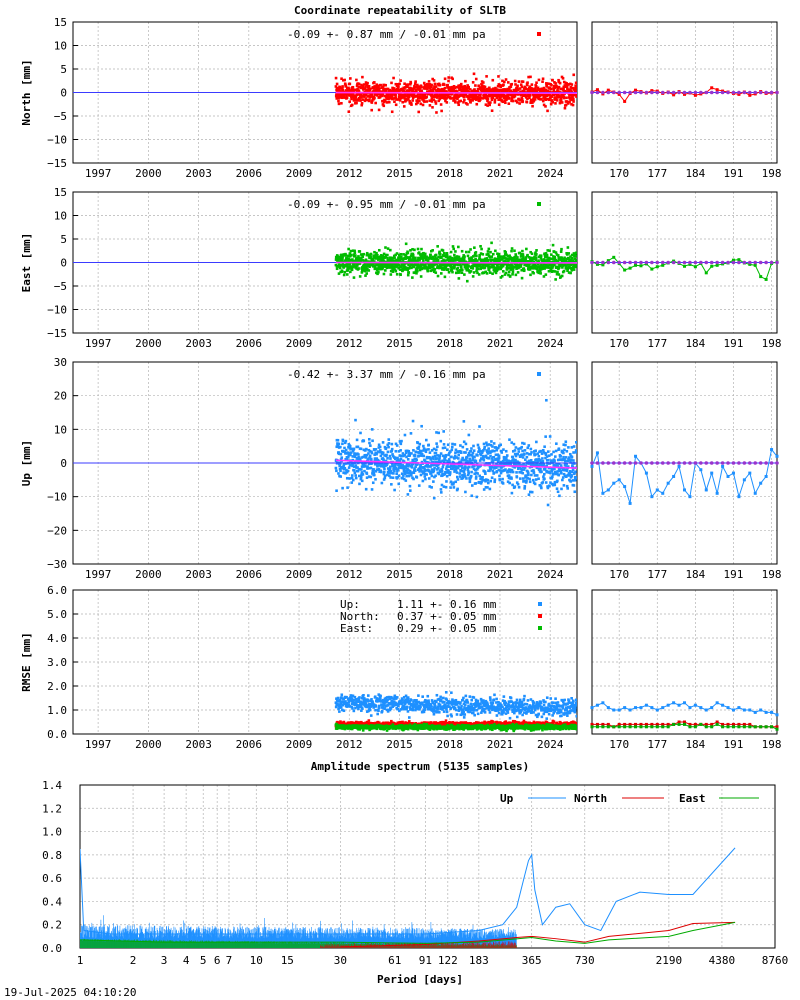  What do you see at coordinates (624, 463) in the screenshot?
I see `up-recent-trend-dot` at bounding box center [624, 463].